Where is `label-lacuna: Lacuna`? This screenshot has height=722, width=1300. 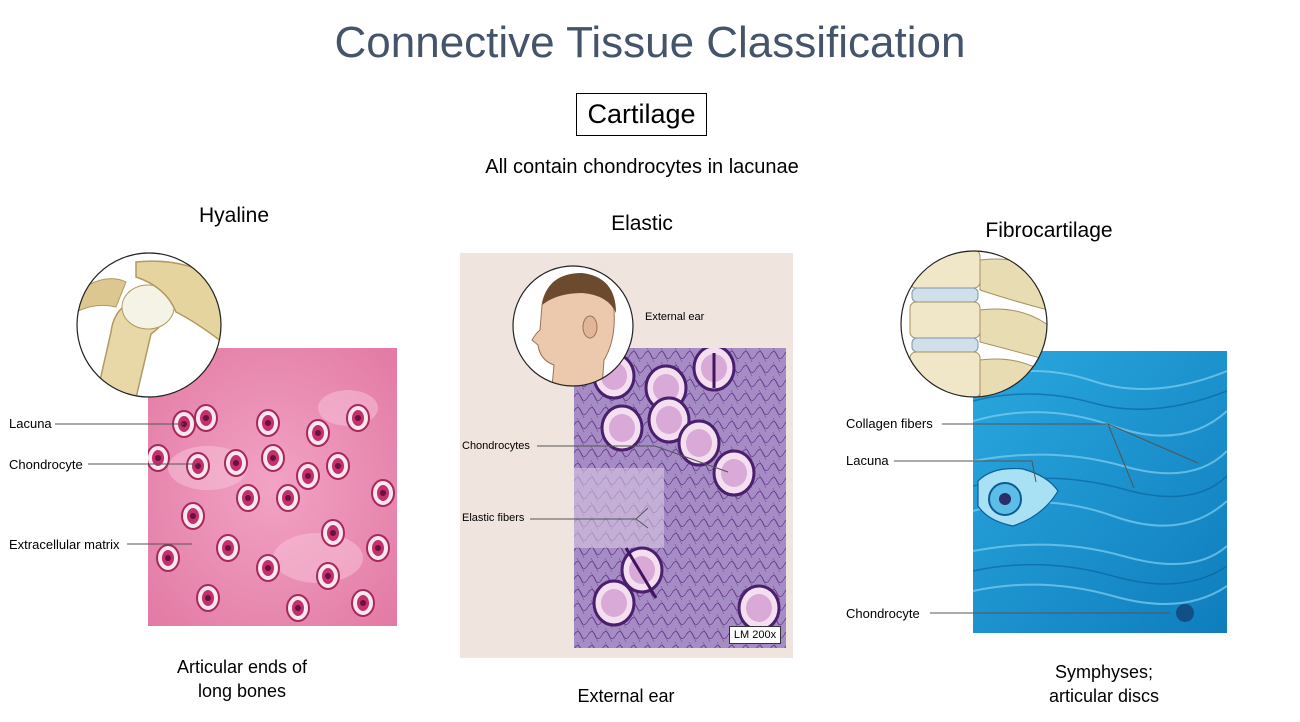 label-lacuna: Lacuna is located at coordinates (30, 423).